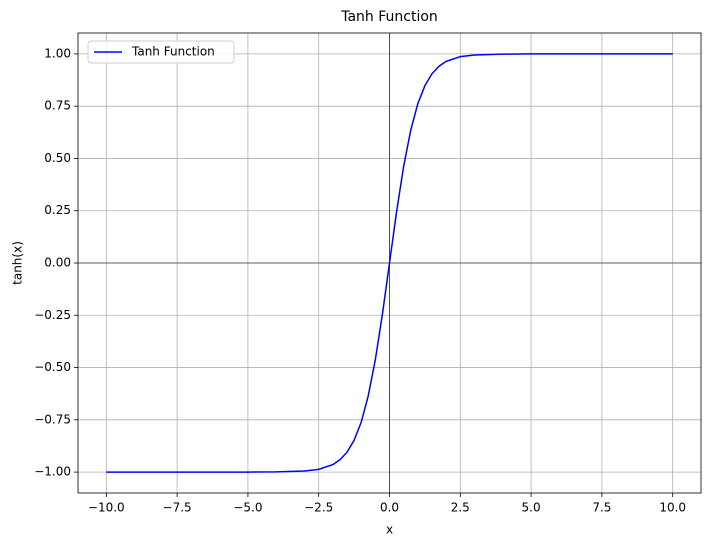 The width and height of the screenshot is (711, 547). What do you see at coordinates (389, 17) in the screenshot?
I see `chart-title: Tanh Function` at bounding box center [389, 17].